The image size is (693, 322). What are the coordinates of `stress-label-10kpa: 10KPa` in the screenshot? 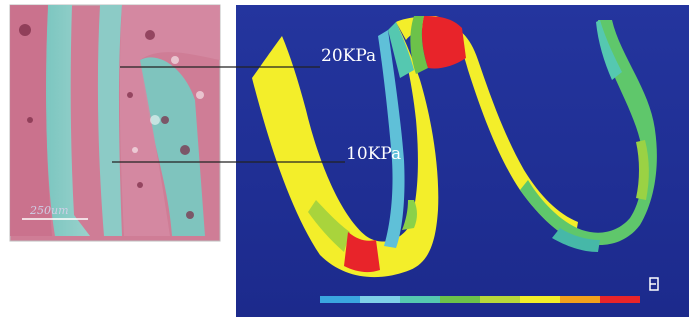 It's located at (374, 154).